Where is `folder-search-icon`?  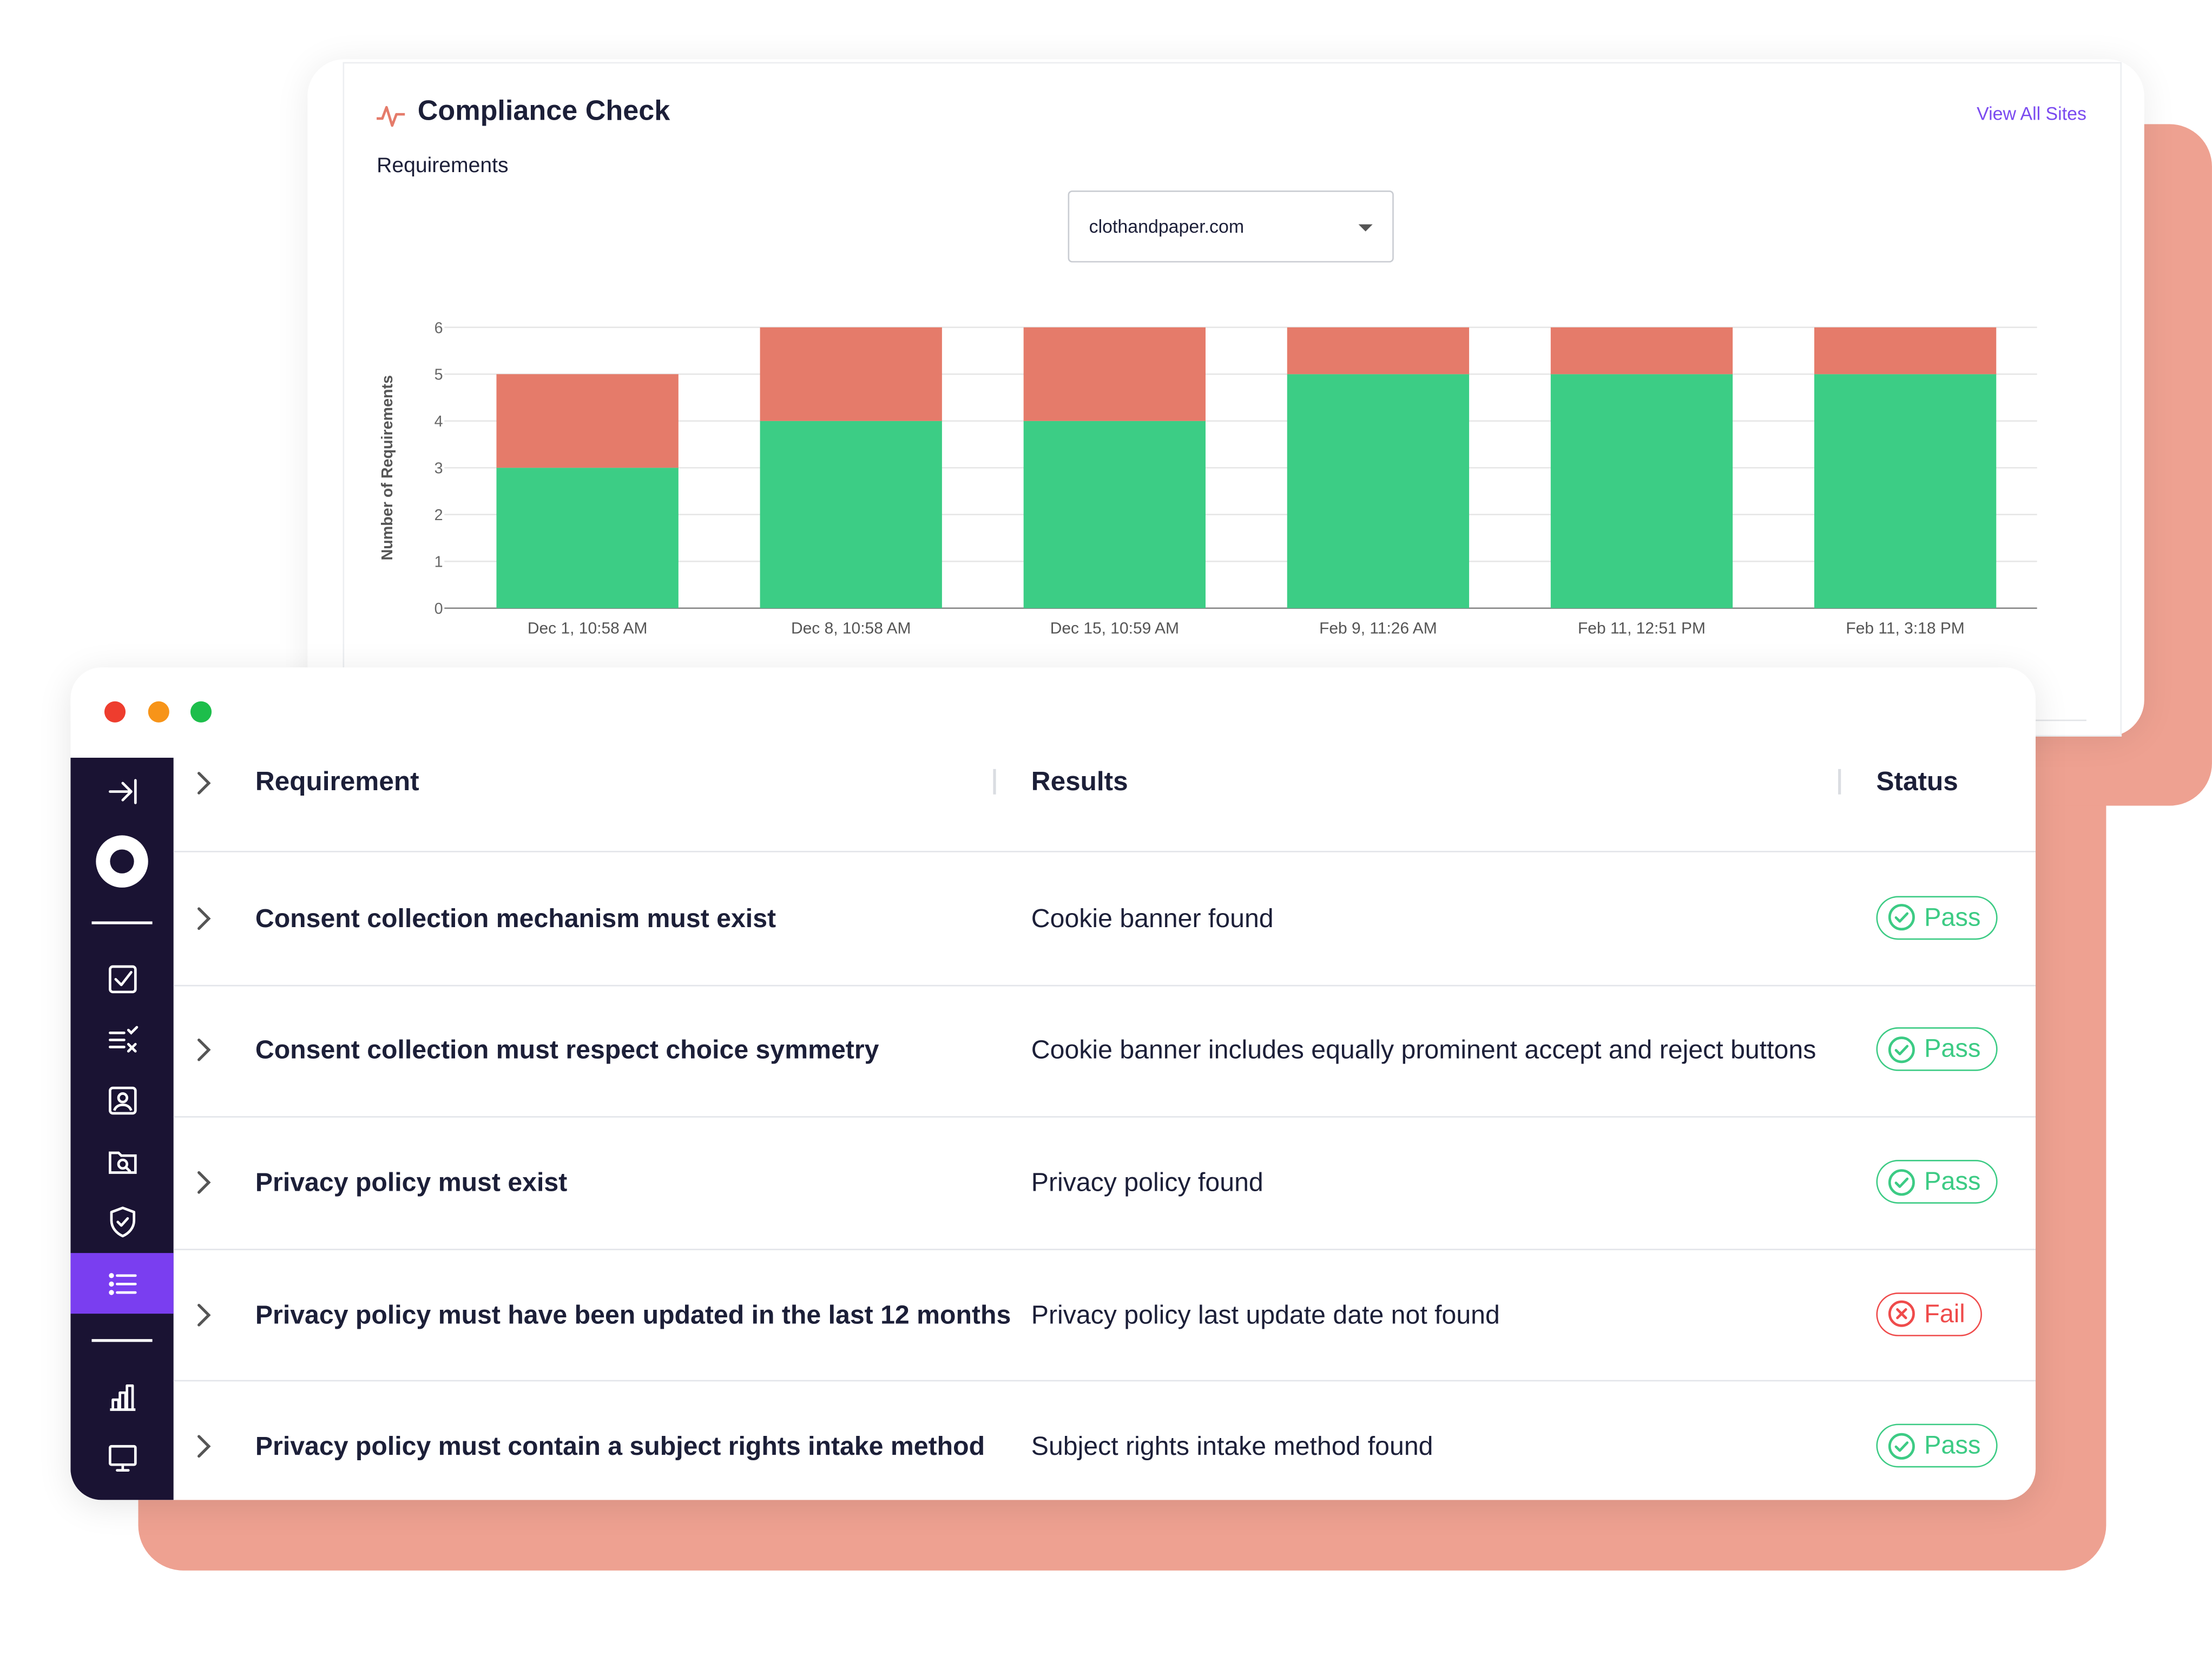
folder-search-icon is located at coordinates (122, 1162).